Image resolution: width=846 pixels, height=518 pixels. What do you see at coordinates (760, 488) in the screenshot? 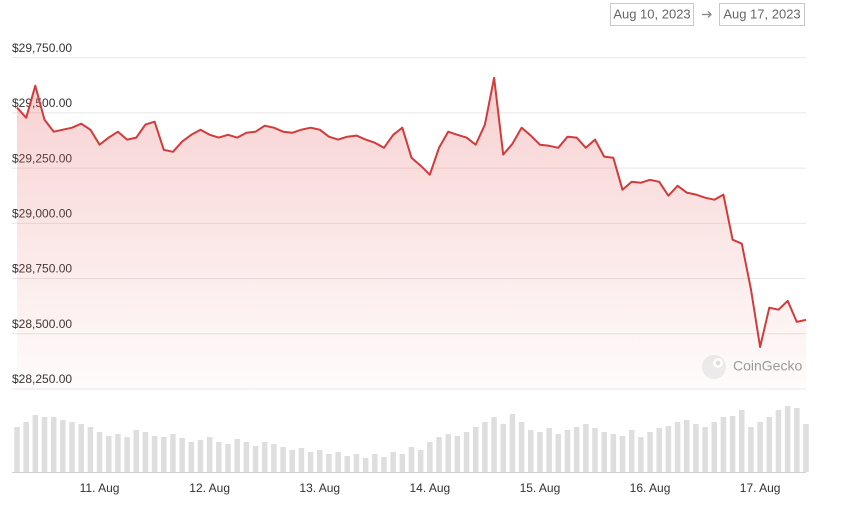
I see `x-tick-label: 17. Aug` at bounding box center [760, 488].